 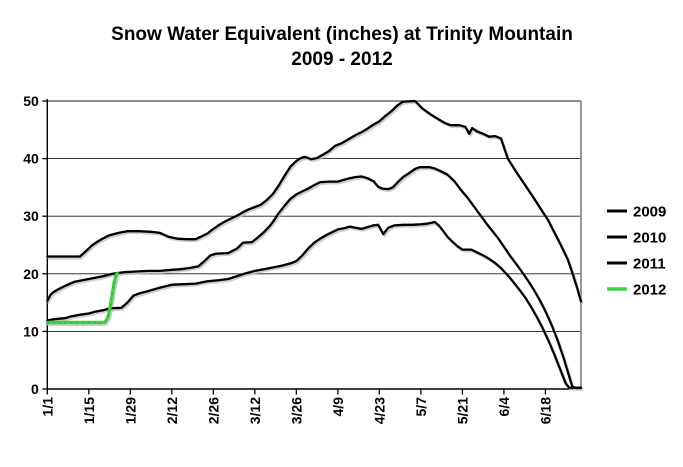 I want to click on x-tick-label-4/9: 4/9, so click(x=338, y=407).